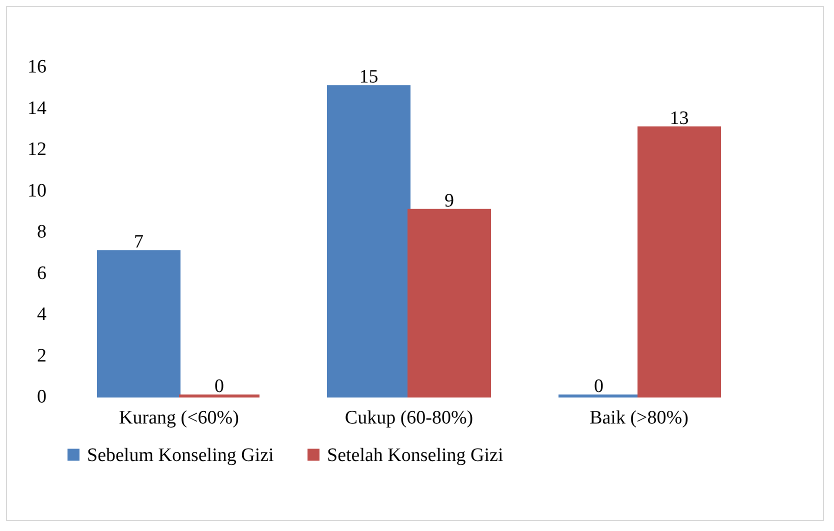  Describe the element at coordinates (37, 191) in the screenshot. I see `y-tick-label: 10` at that location.